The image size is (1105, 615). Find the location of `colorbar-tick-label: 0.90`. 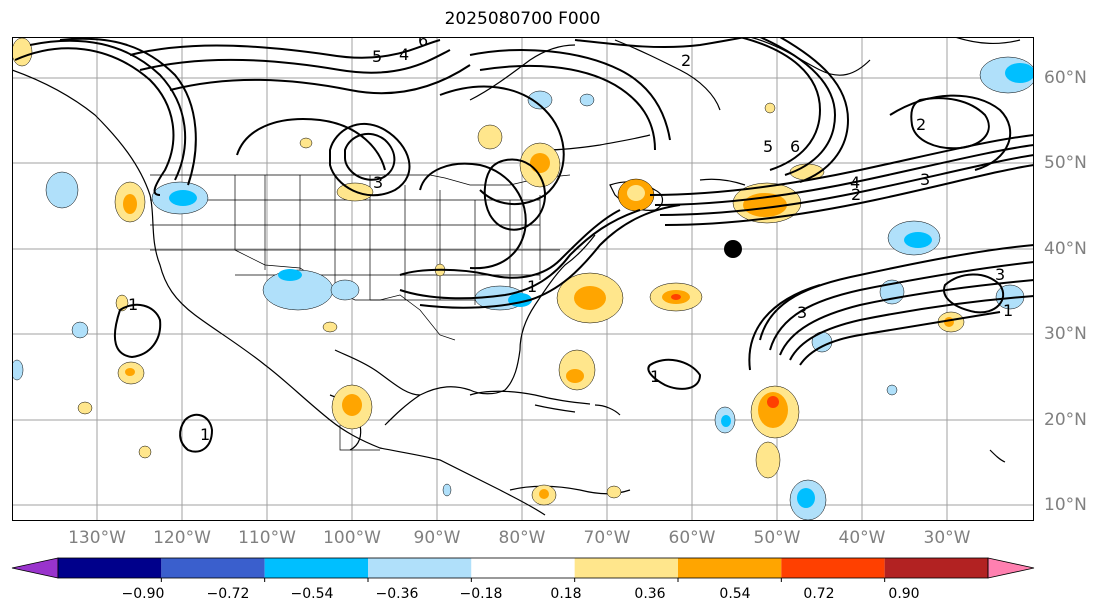

colorbar-tick-label: 0.90 is located at coordinates (904, 594).